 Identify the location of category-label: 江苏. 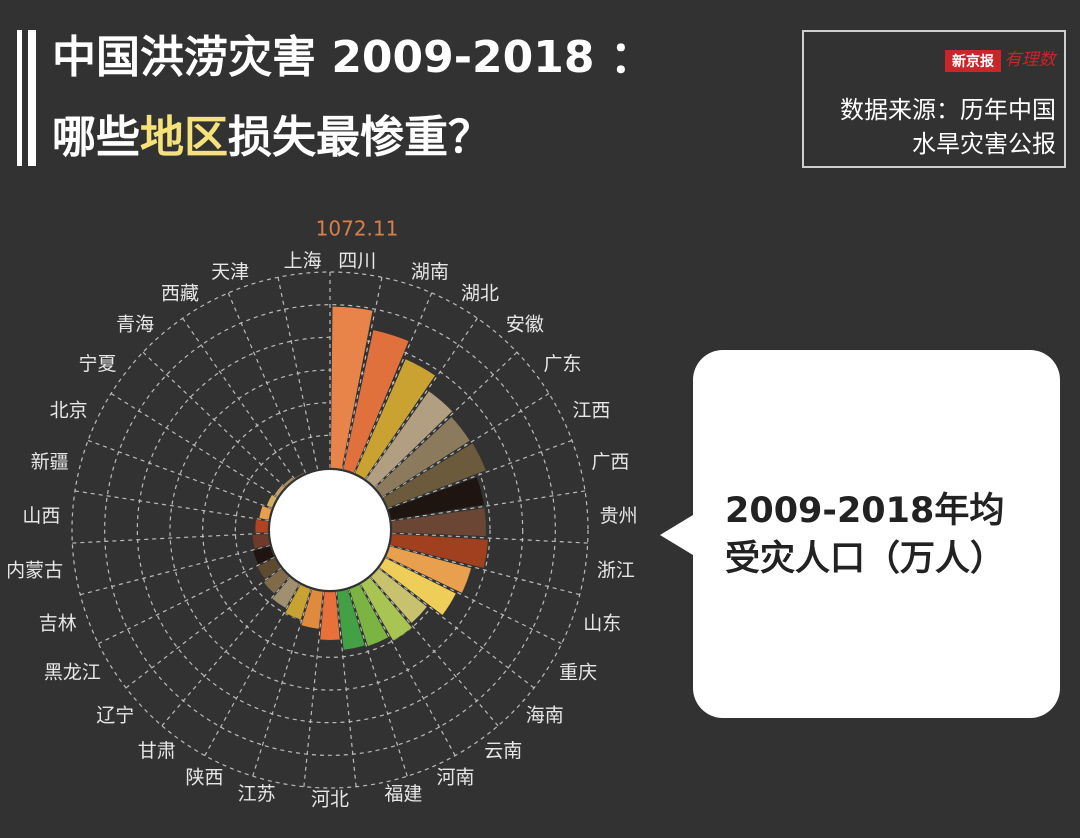
(257, 794).